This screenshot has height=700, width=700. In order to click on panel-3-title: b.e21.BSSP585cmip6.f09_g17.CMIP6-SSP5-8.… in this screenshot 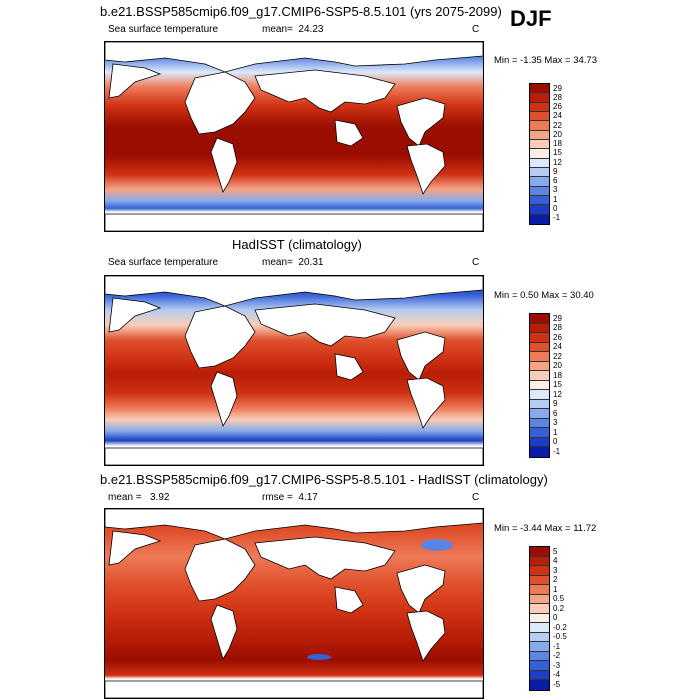, I will do `click(324, 479)`.